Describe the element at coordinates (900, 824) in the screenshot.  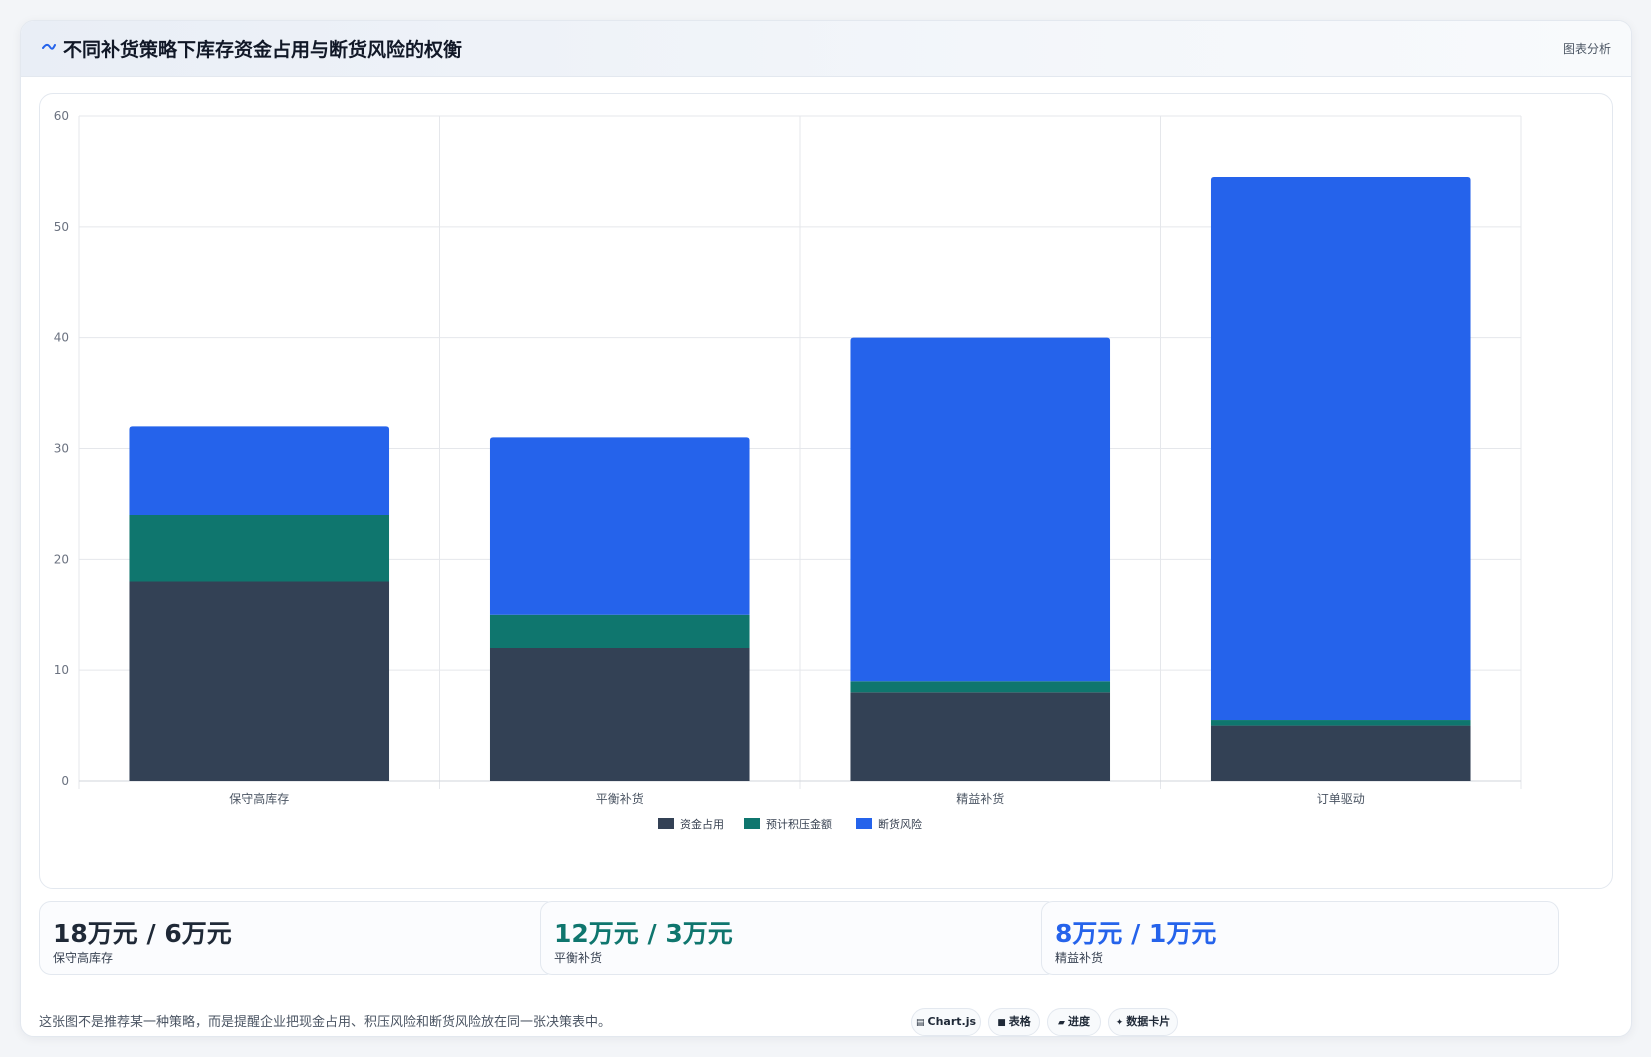
I see `legend-label: 断货风险` at that location.